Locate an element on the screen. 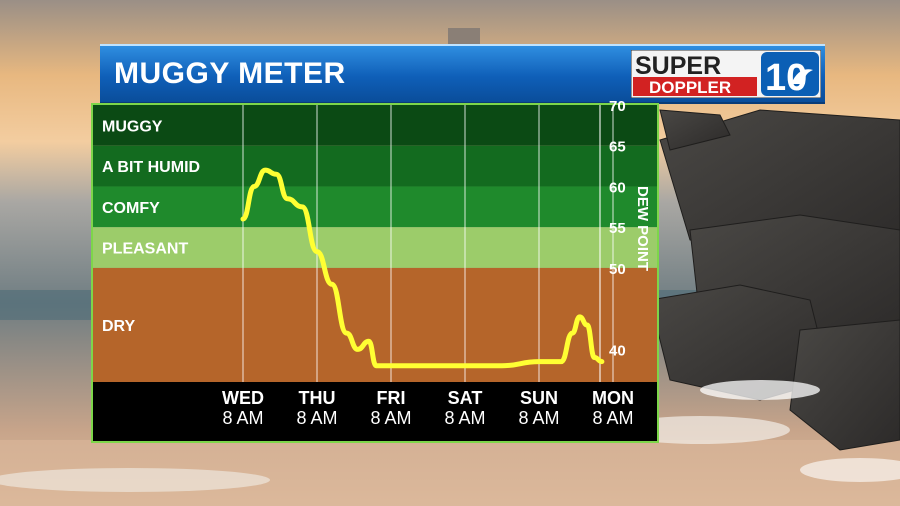  x-axis-background is located at coordinates (375, 411).